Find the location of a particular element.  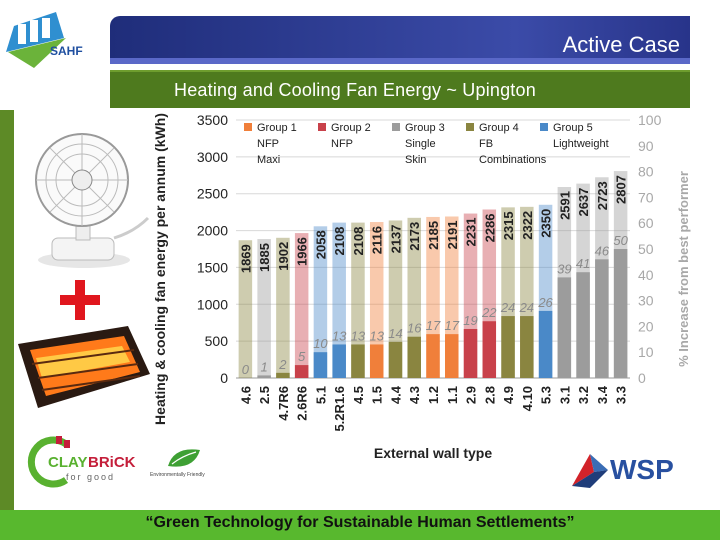

x-tick-label: 1.1 is located at coordinates (452, 395).